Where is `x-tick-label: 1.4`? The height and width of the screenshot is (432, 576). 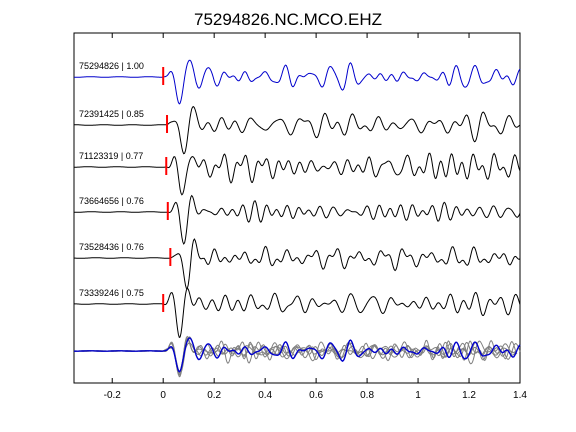 x-tick-label: 1.4 is located at coordinates (520, 395).